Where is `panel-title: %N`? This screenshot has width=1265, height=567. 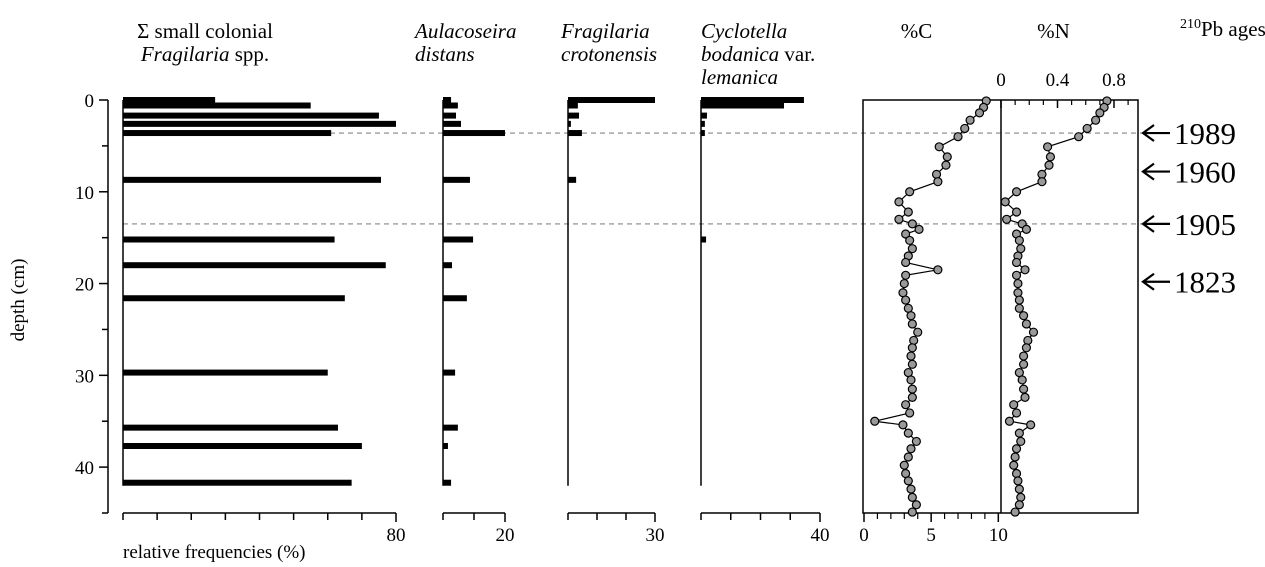 panel-title: %N is located at coordinates (1053, 31).